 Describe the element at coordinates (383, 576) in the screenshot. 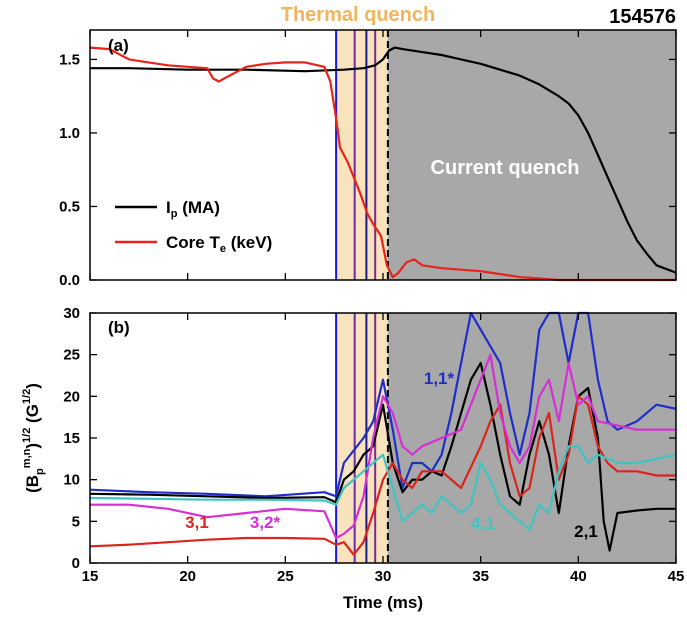

I see `x-tick-label: 30` at that location.